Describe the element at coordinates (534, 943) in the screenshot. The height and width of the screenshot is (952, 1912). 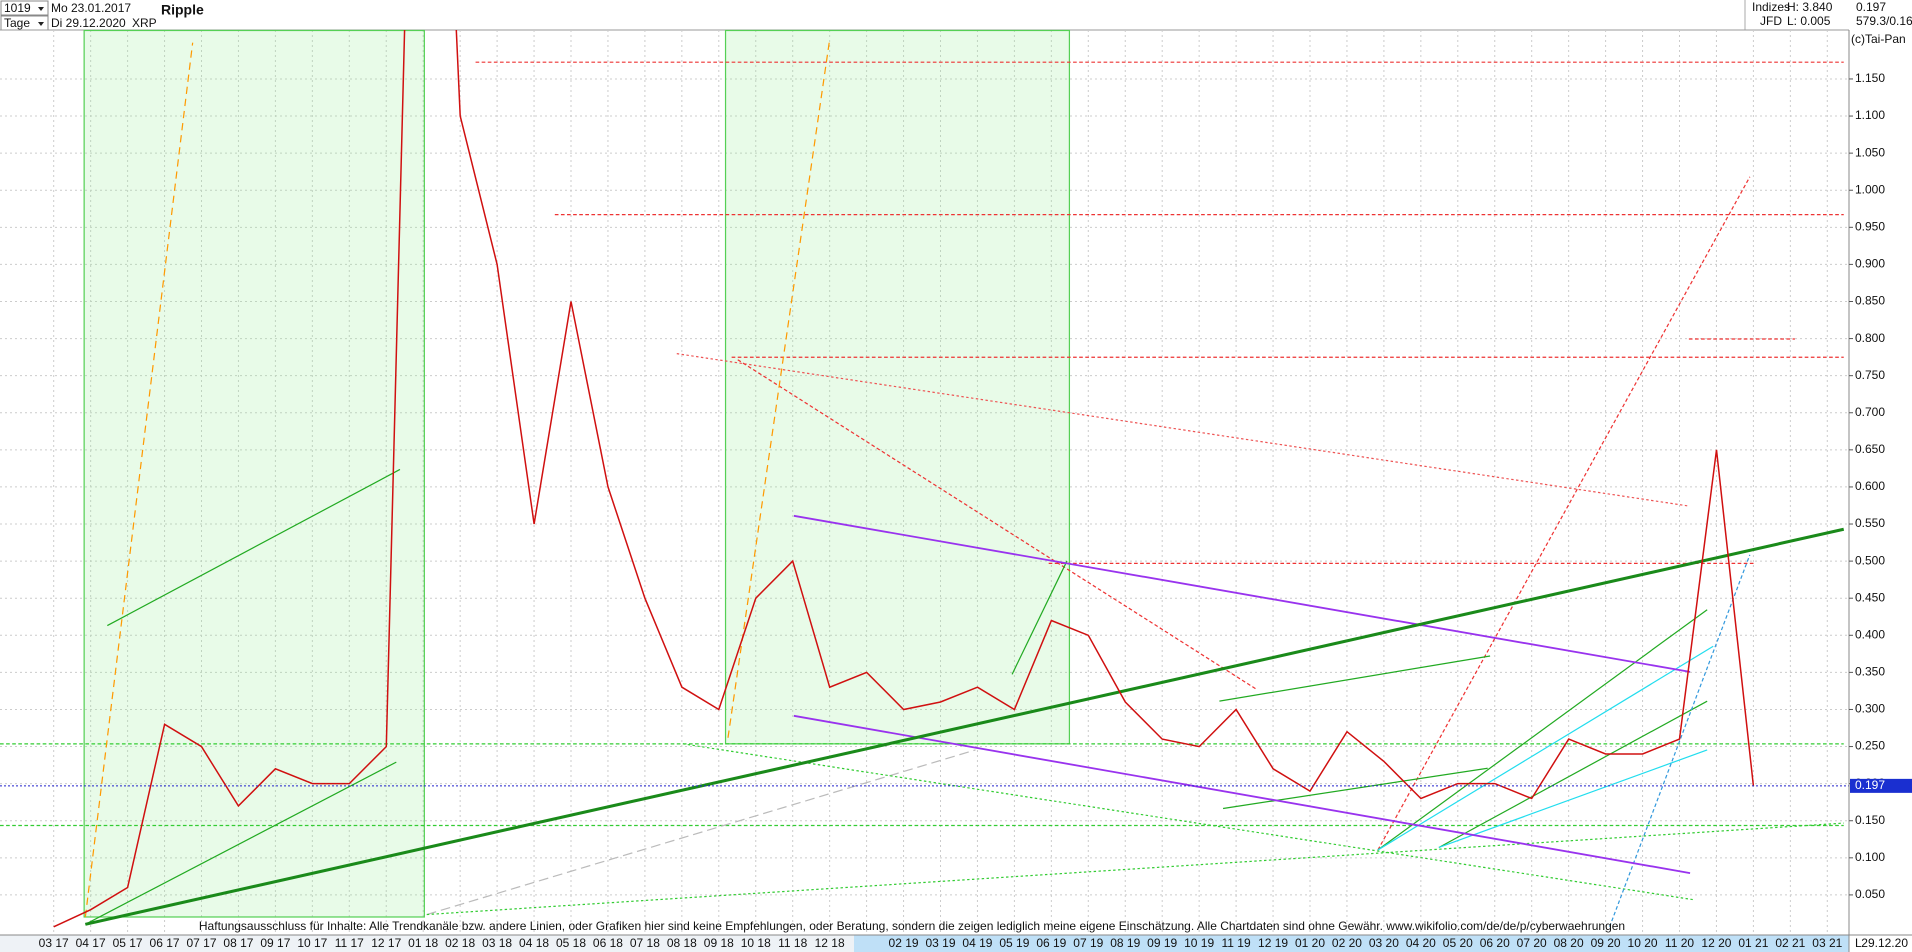
I see `x-tick-label: 04 18` at that location.